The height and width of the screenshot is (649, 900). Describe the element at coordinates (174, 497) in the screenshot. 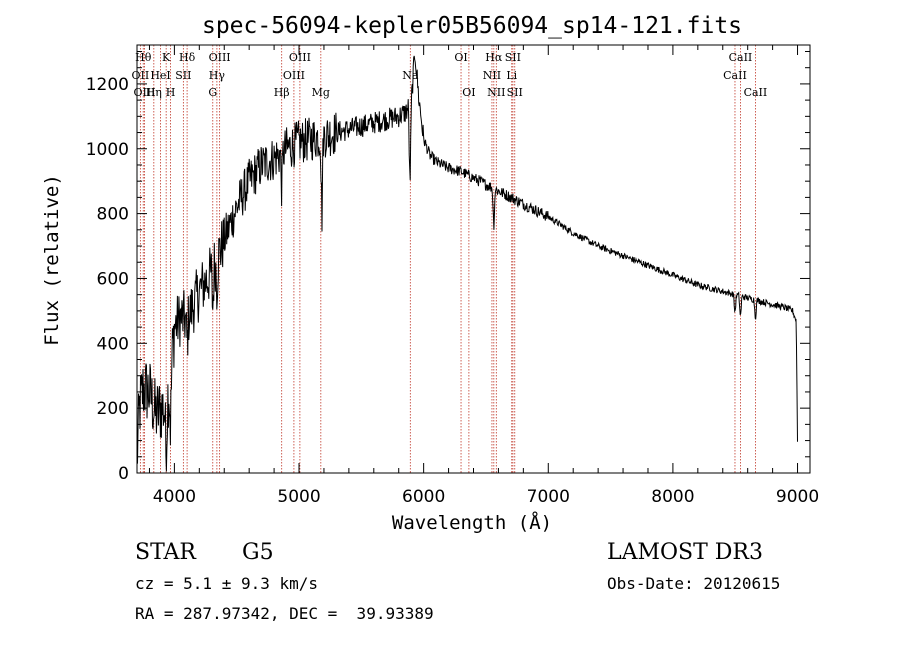

I see `x-tick-label-4000: 4000` at that location.